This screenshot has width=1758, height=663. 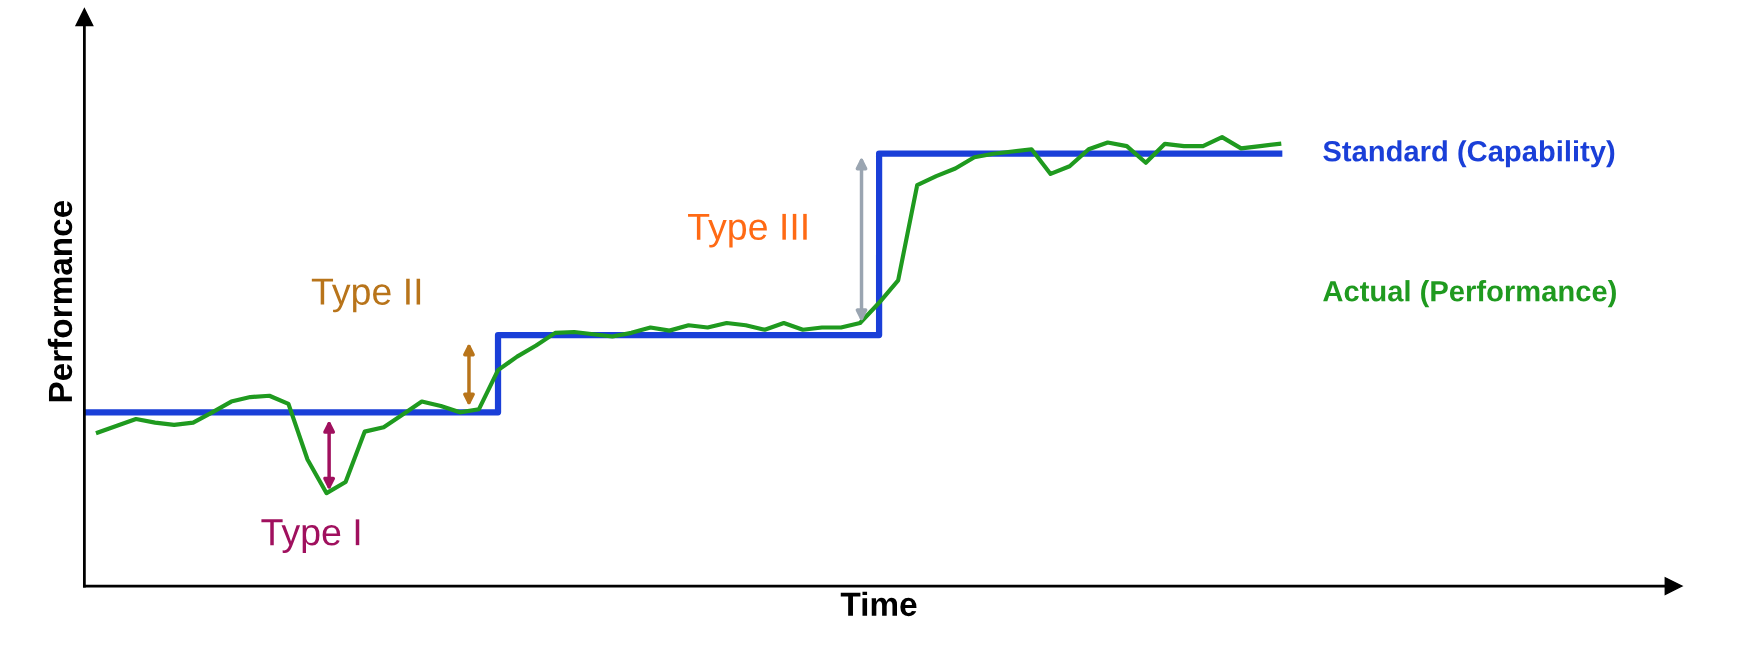 What do you see at coordinates (60, 301) in the screenshot?
I see `y-axis-title: Performance` at bounding box center [60, 301].